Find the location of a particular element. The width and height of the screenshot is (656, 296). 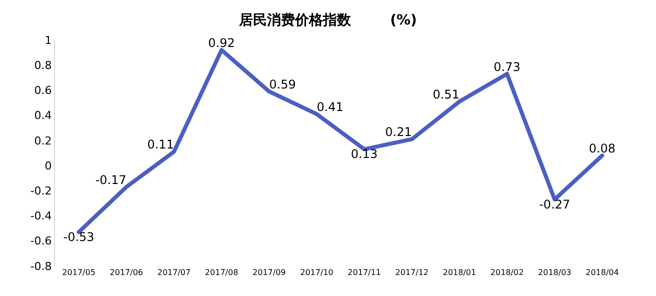

x-tick-label: 2018/01 is located at coordinates (459, 272).